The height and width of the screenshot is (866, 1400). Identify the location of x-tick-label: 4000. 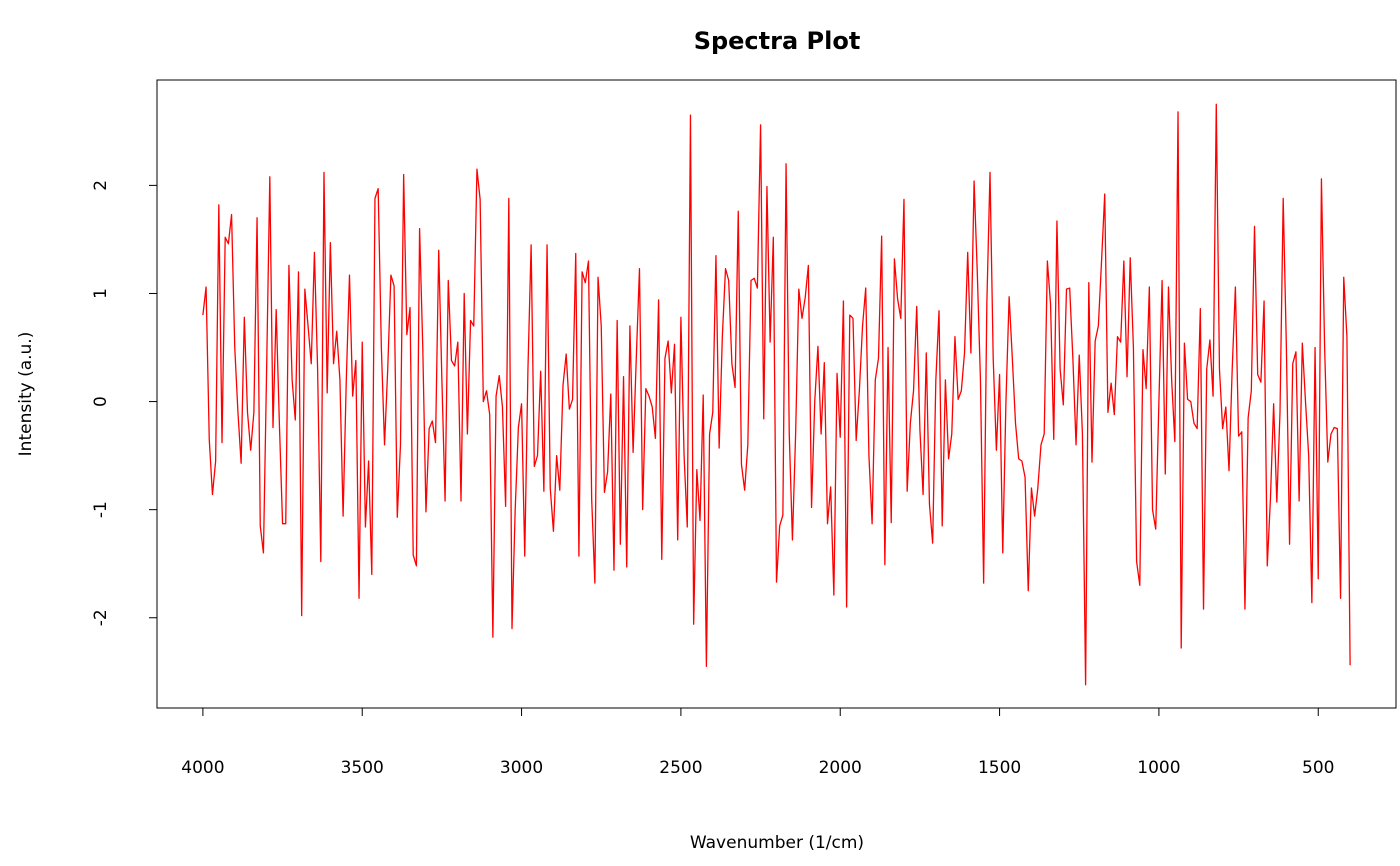
(202, 768).